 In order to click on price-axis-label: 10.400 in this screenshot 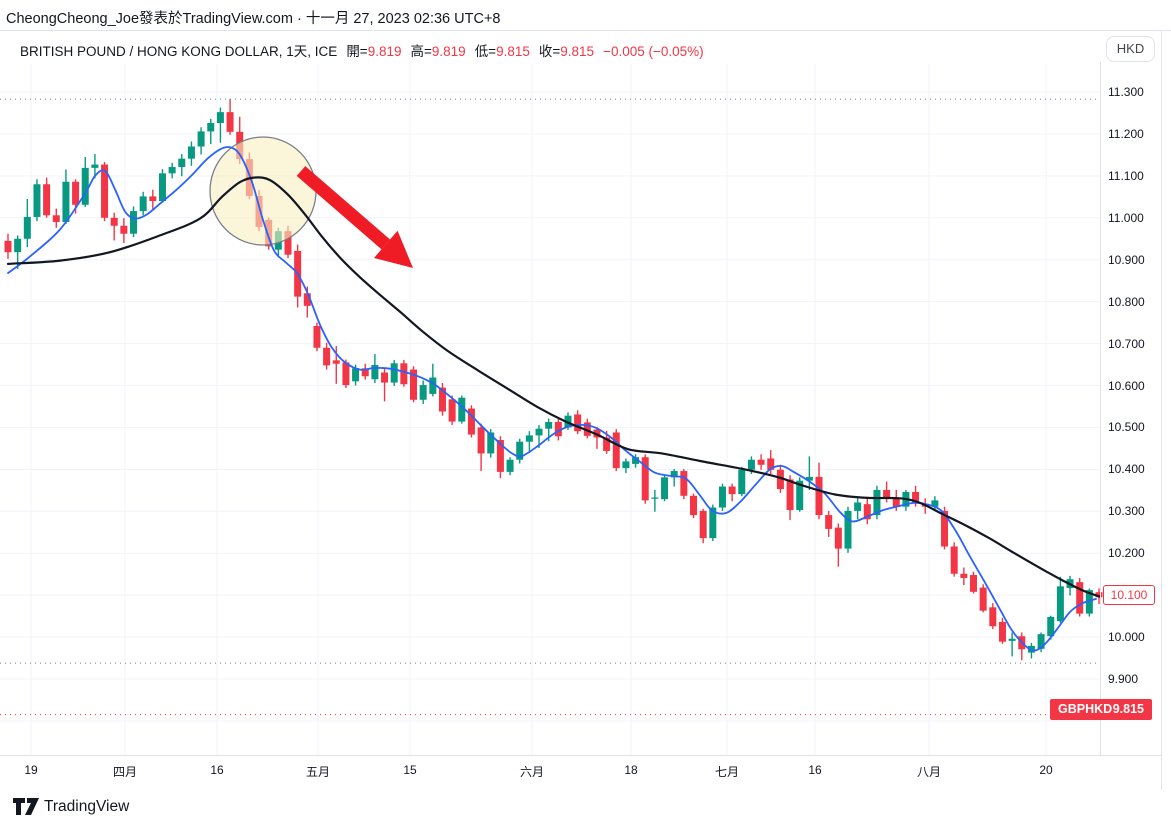, I will do `click(1126, 469)`.